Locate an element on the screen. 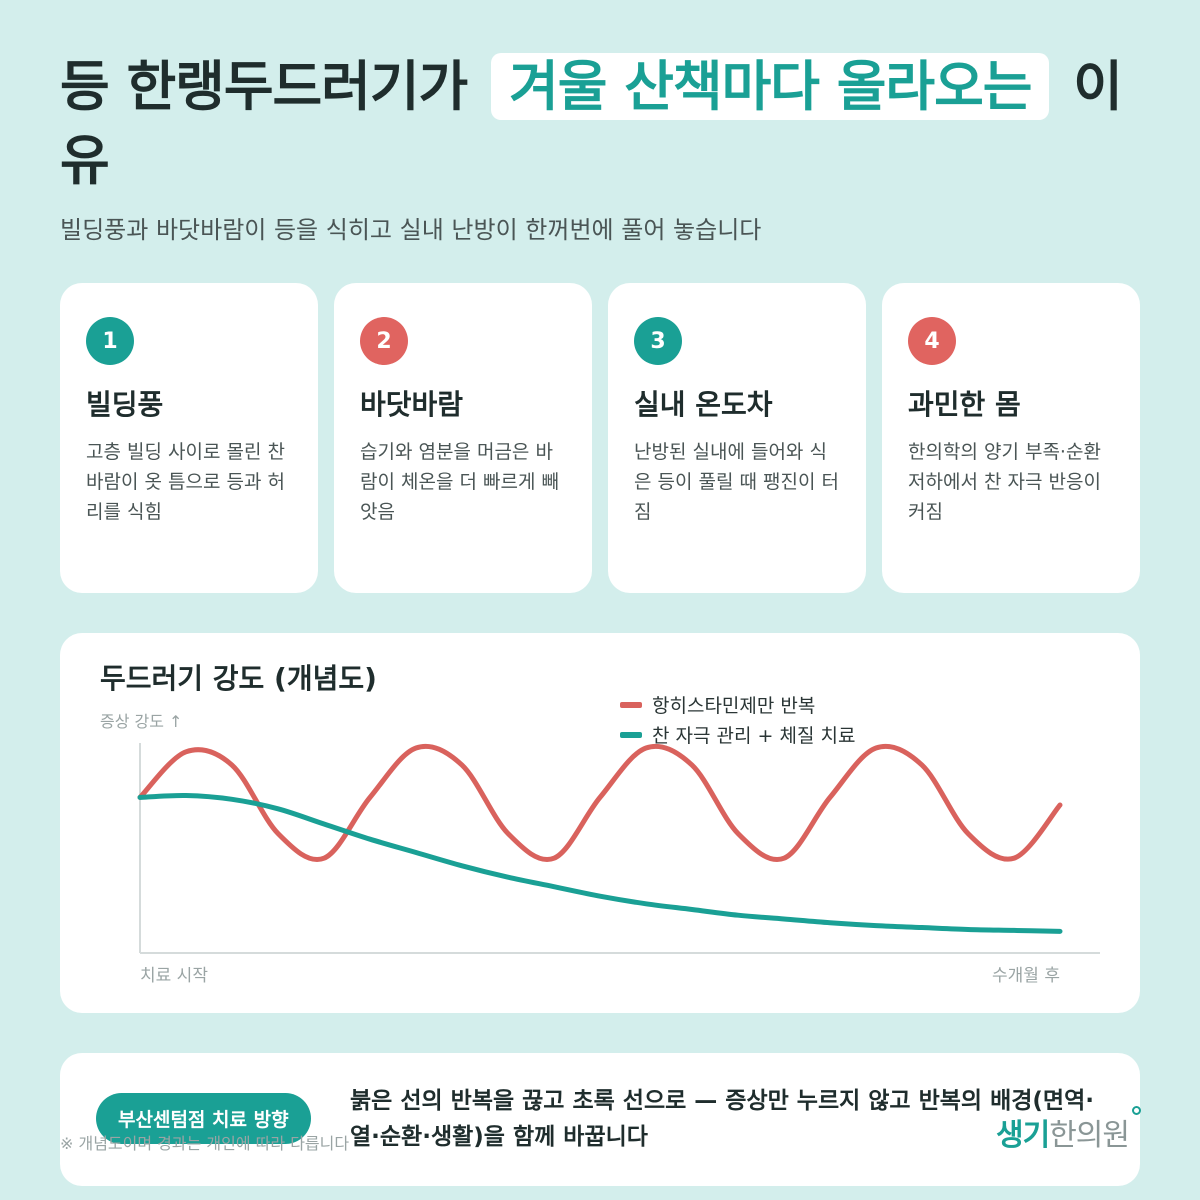 This screenshot has width=1200, height=1200. series-layer is located at coordinates (600, 838).